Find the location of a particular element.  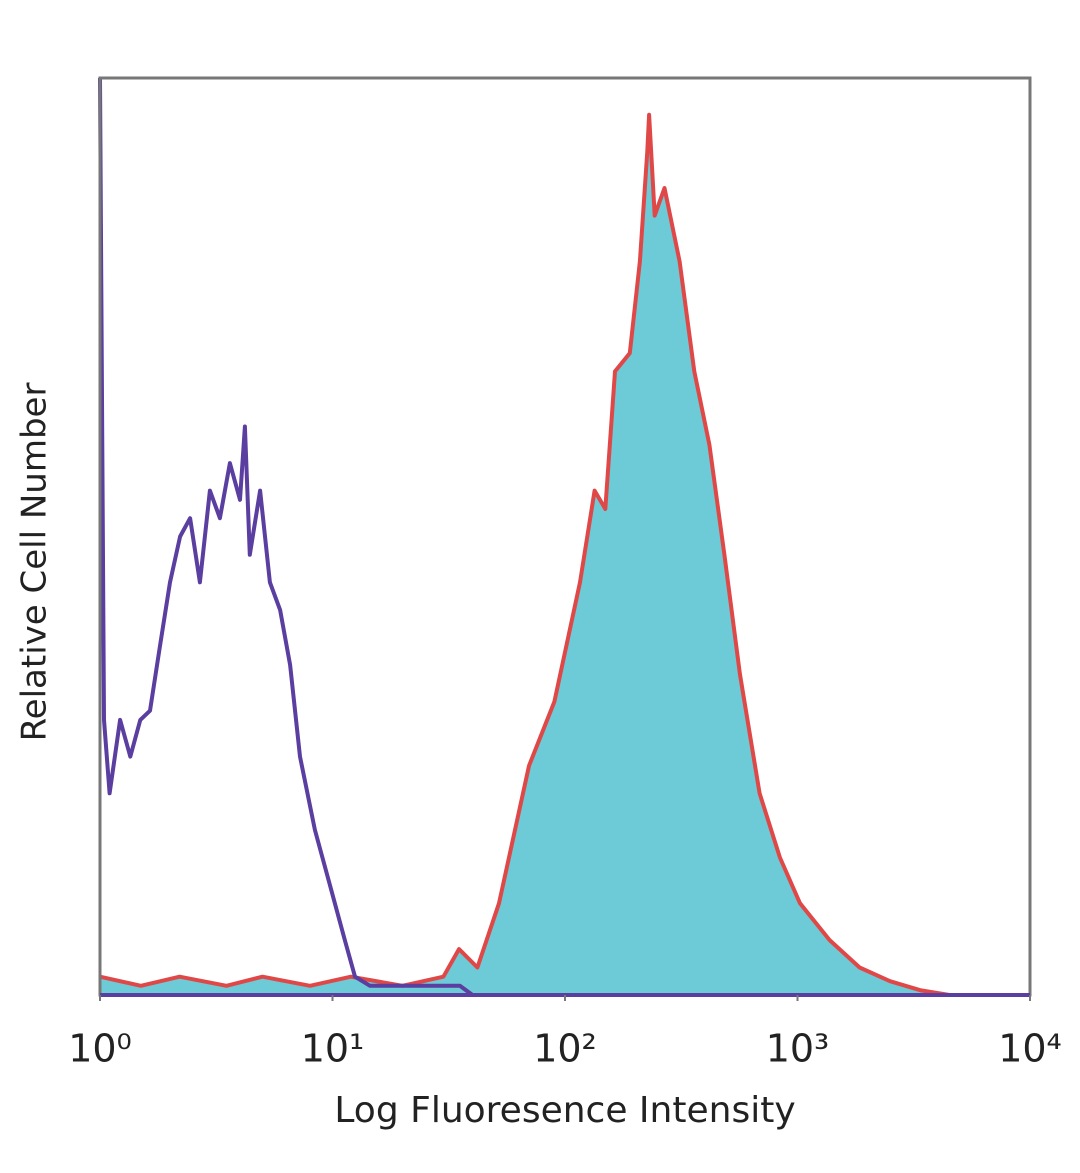

x-tick-label: 10³ is located at coordinates (798, 1049).